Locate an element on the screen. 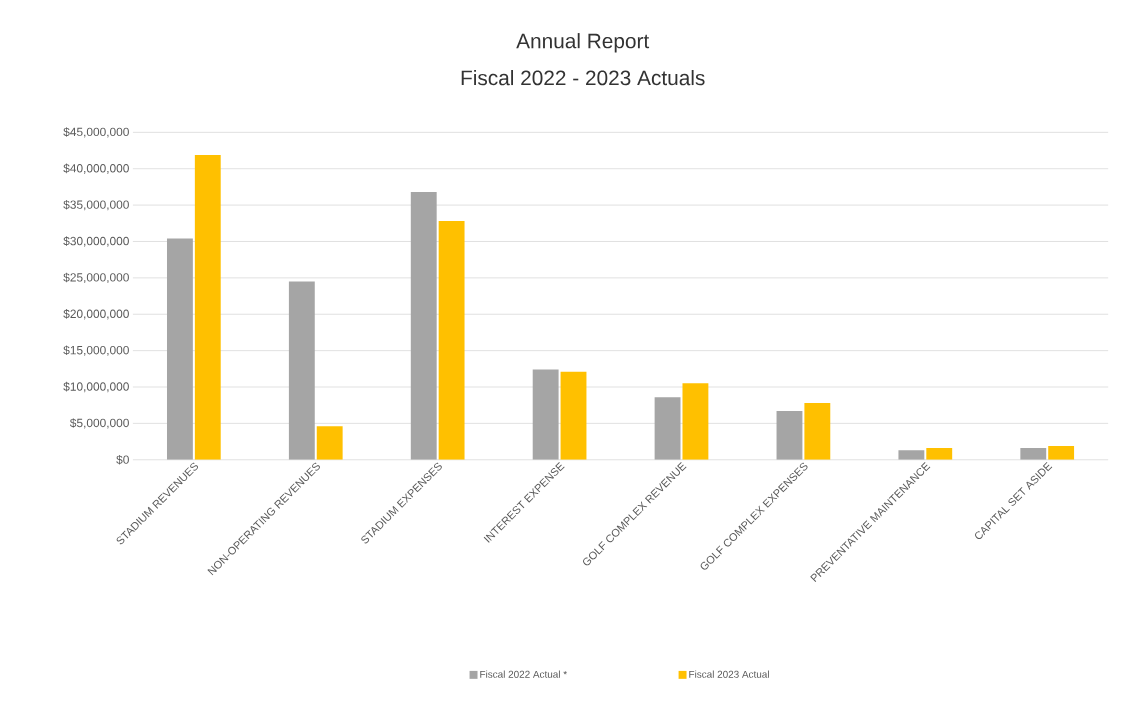 This screenshot has height=702, width=1142. y-tick-label: $15,000,000 is located at coordinates (96, 350).